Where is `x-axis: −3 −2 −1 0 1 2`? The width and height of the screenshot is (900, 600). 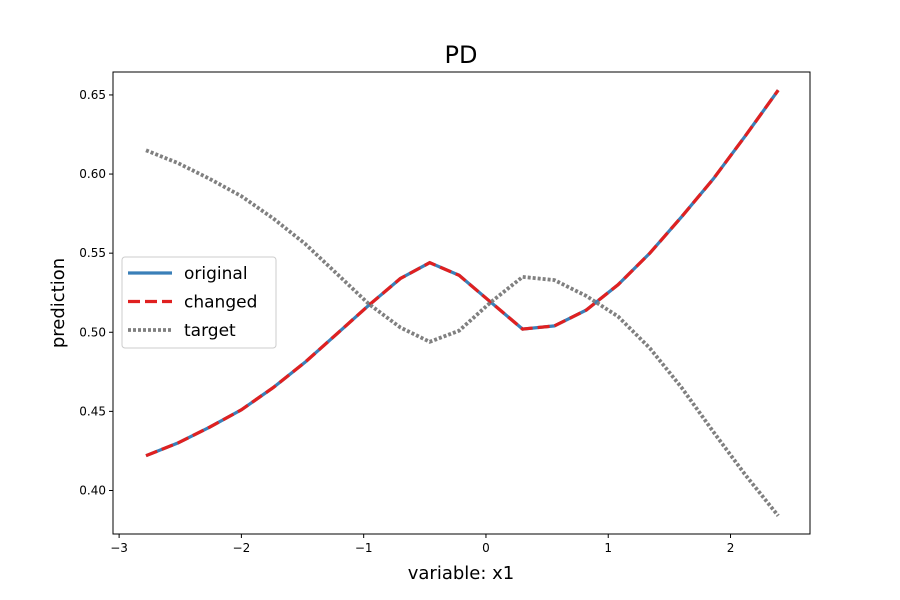
x-axis: −3 −2 −1 0 1 2 is located at coordinates (422, 544).